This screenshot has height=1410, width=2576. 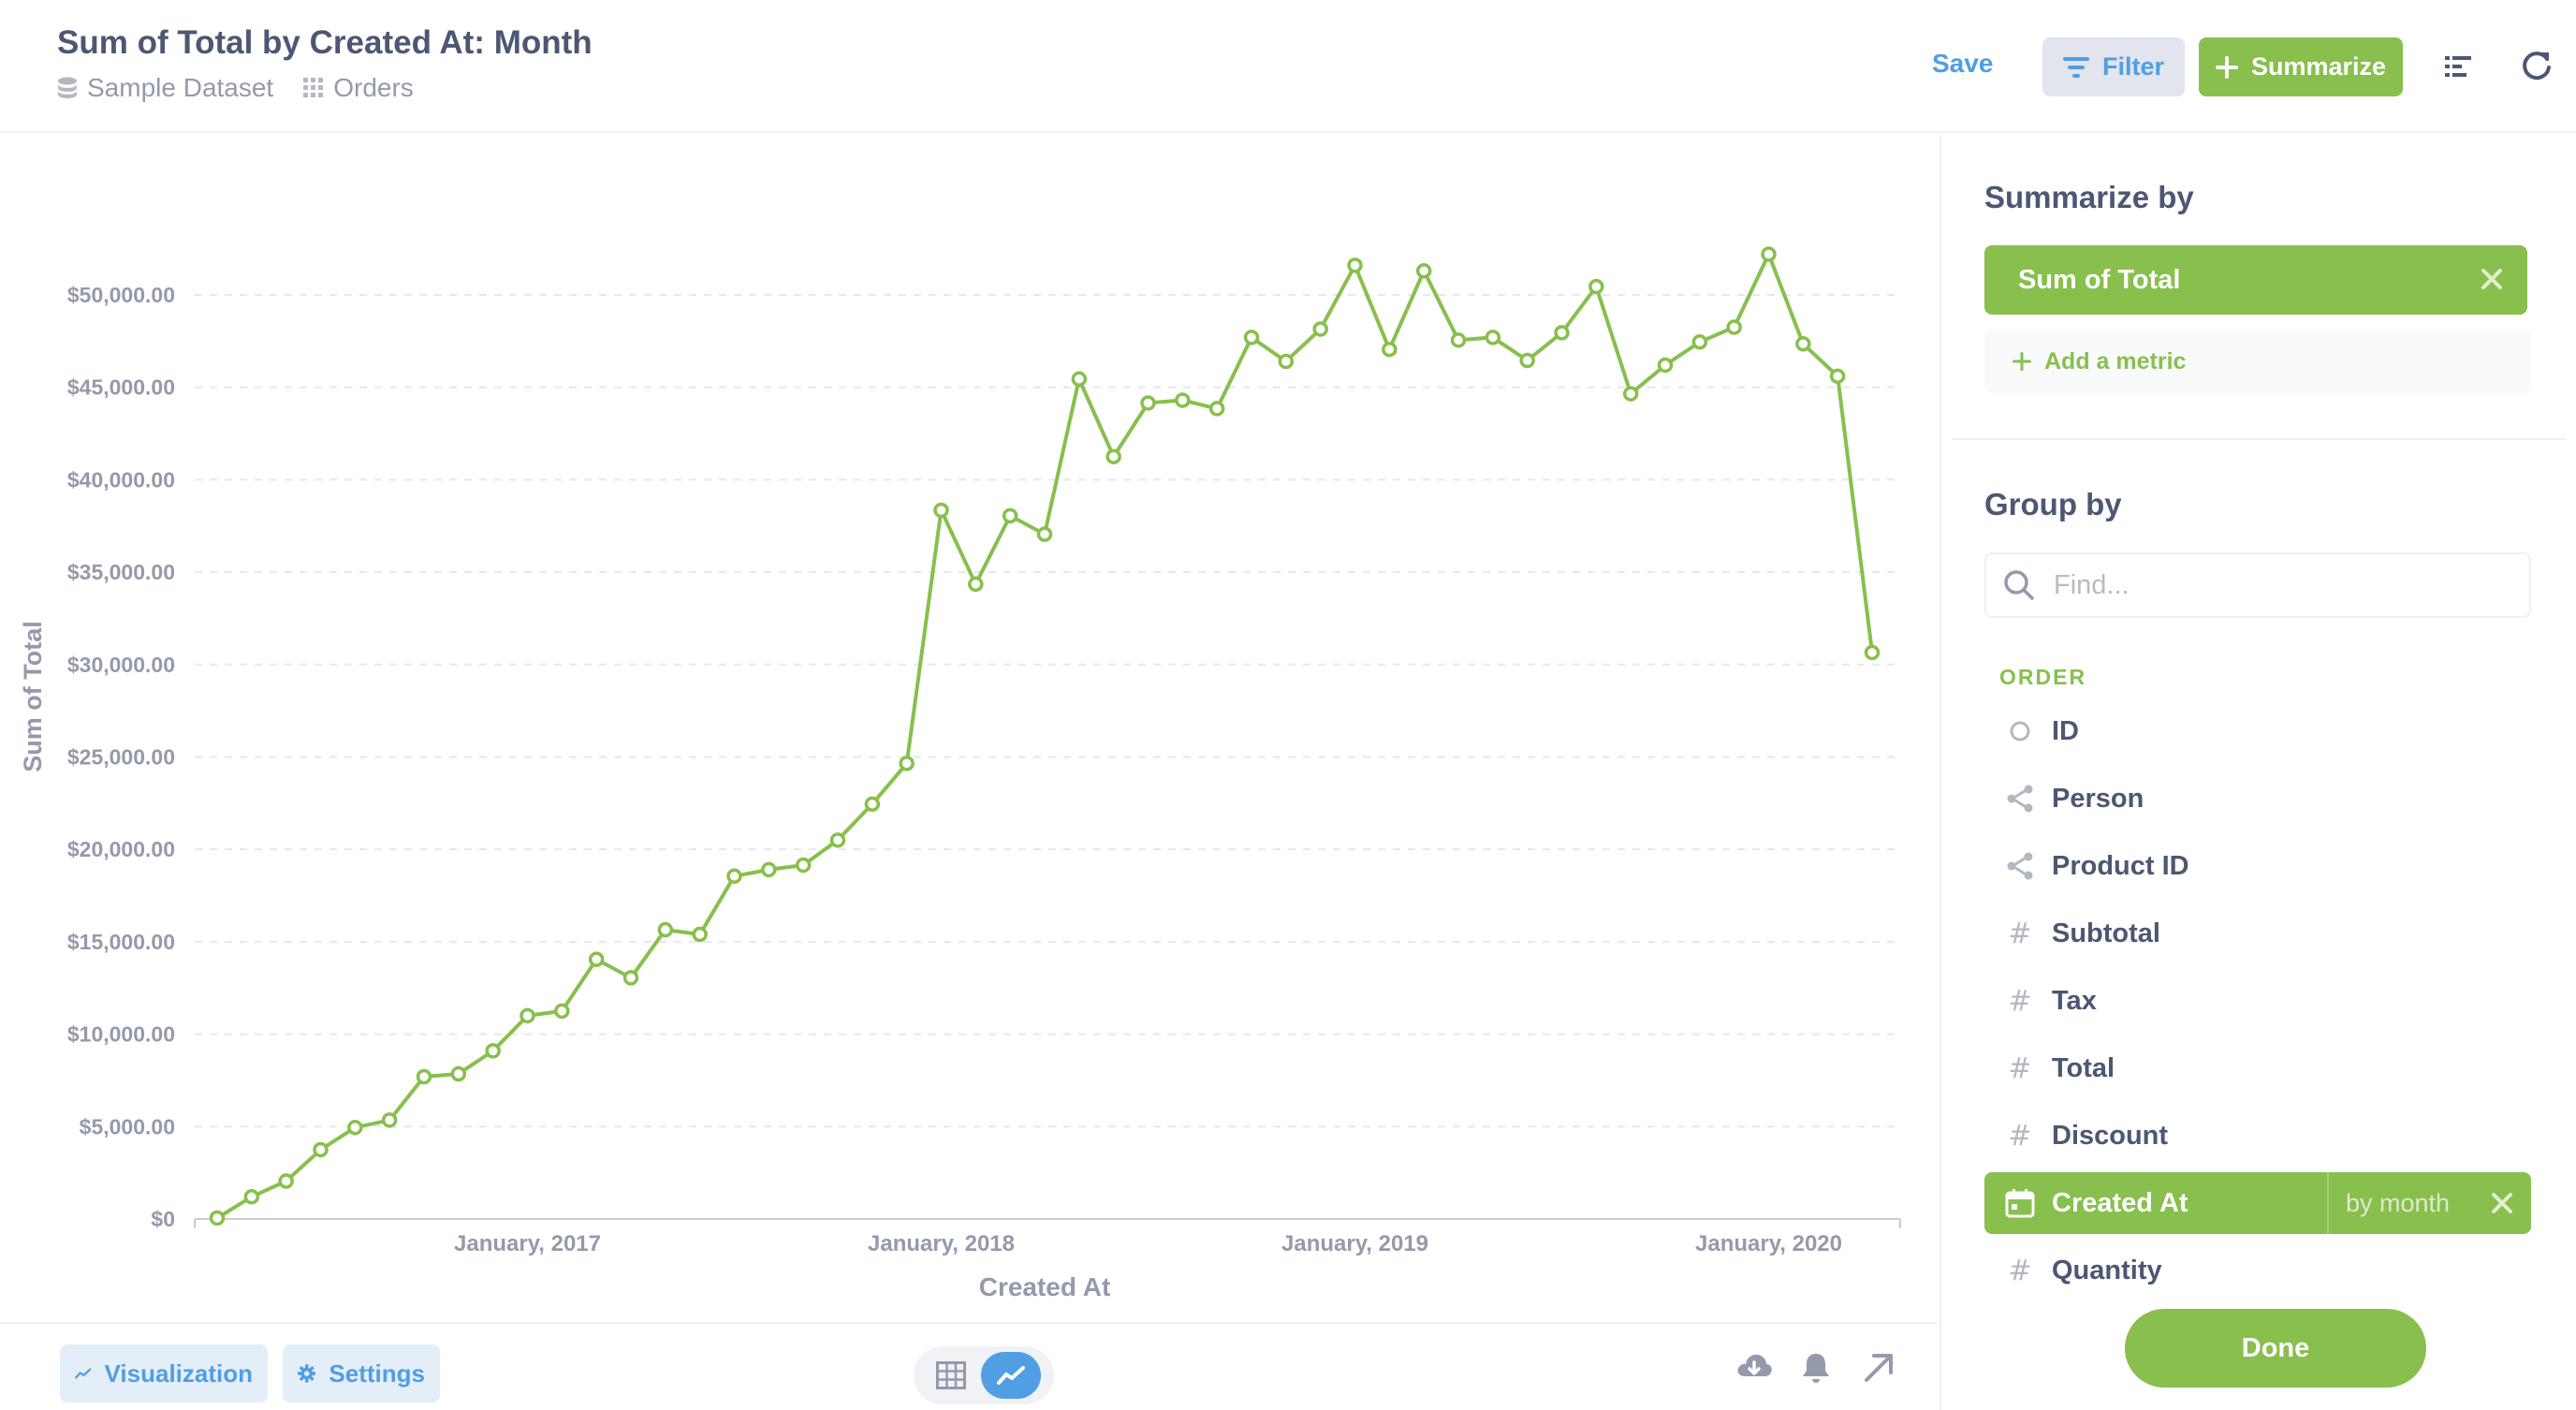 What do you see at coordinates (2115, 361) in the screenshot?
I see `add-metric-label: Add a metric` at bounding box center [2115, 361].